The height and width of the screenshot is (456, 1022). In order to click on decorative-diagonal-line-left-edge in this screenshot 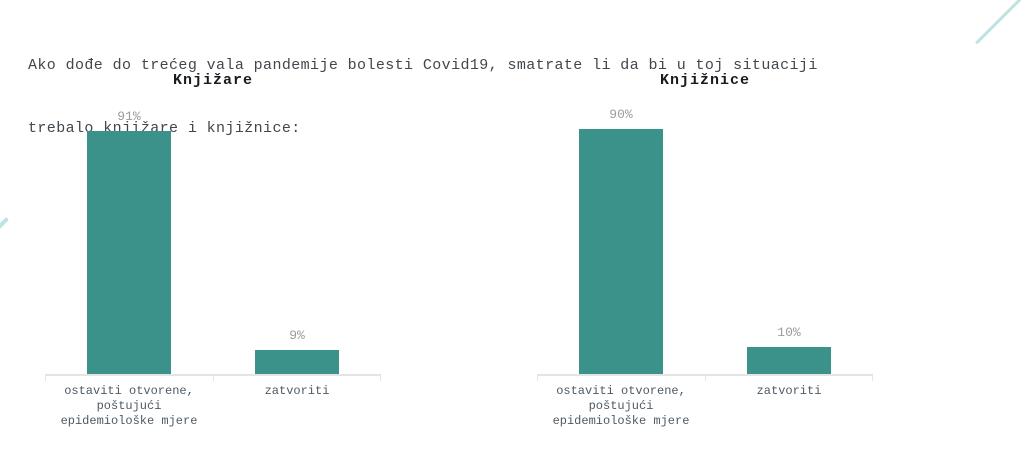, I will do `click(5, 224)`.